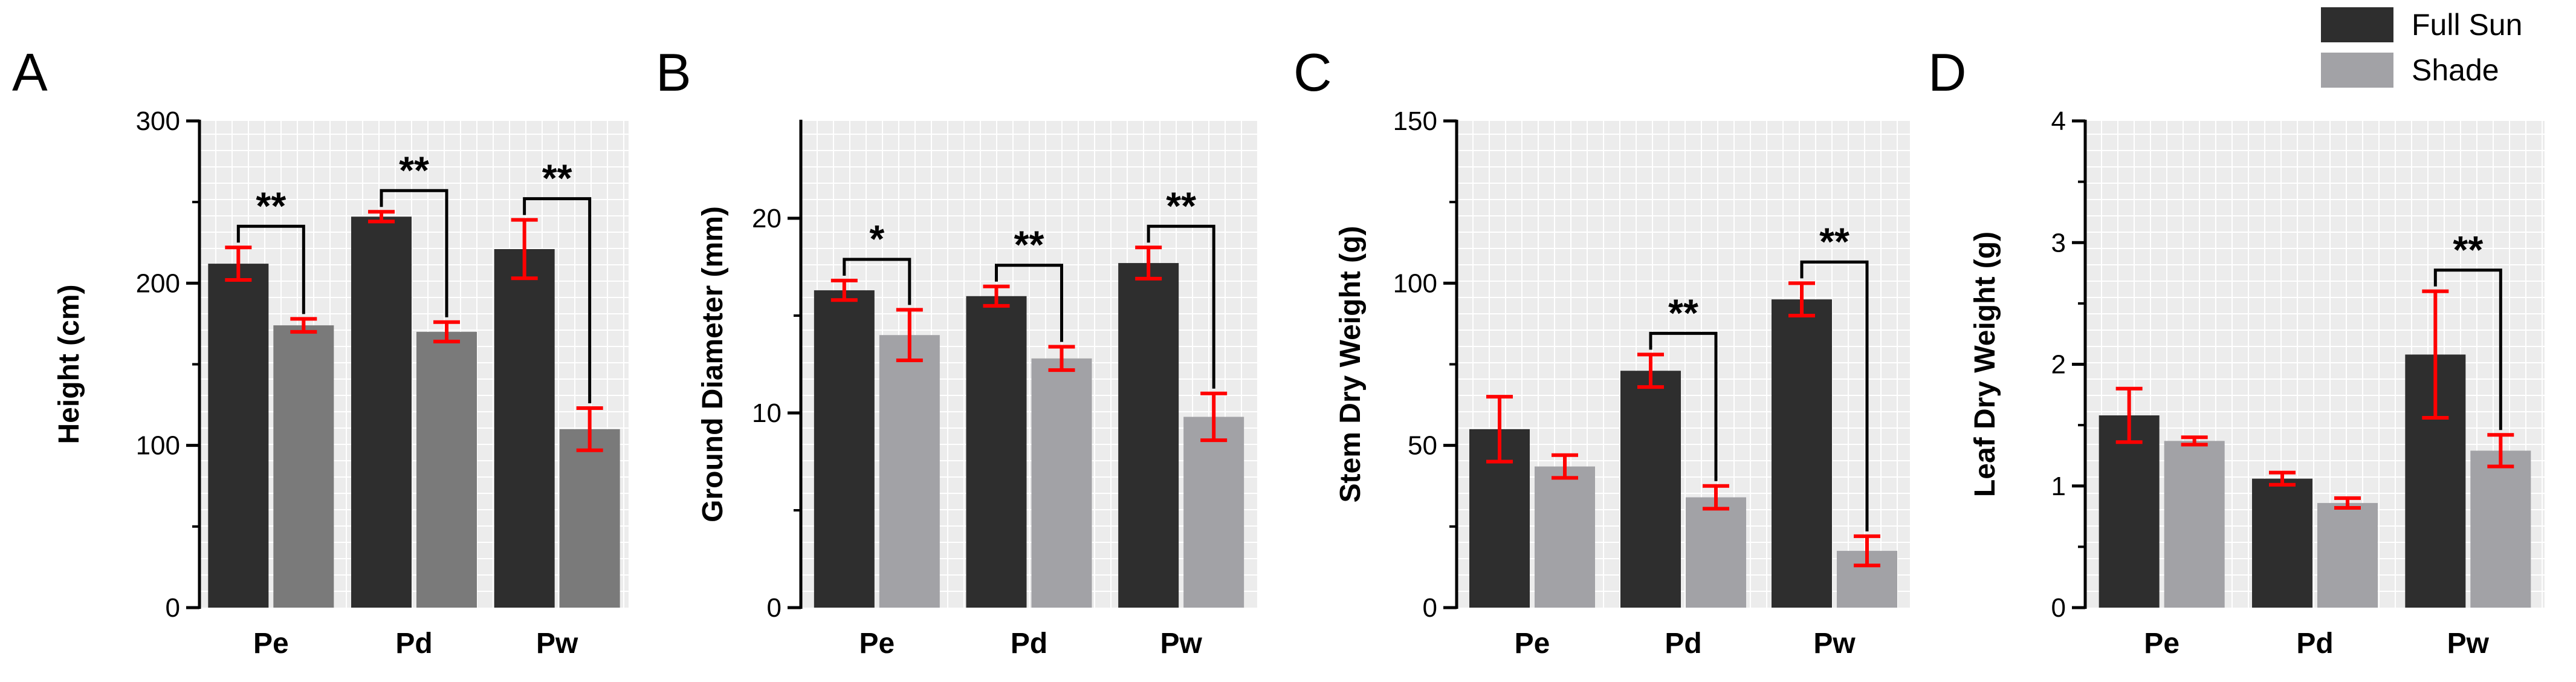 This screenshot has width=2576, height=682. Describe the element at coordinates (713, 364) in the screenshot. I see `y-axis-label: Ground Diameter (mm)` at that location.